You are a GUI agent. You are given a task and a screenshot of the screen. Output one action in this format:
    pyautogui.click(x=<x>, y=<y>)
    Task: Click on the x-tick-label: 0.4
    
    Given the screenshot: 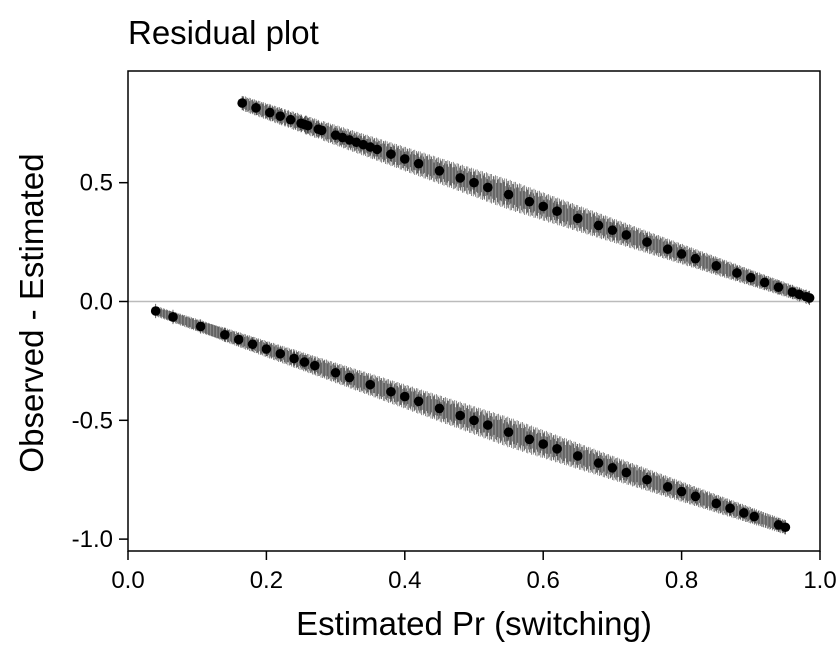 What is the action you would take?
    pyautogui.click(x=404, y=580)
    